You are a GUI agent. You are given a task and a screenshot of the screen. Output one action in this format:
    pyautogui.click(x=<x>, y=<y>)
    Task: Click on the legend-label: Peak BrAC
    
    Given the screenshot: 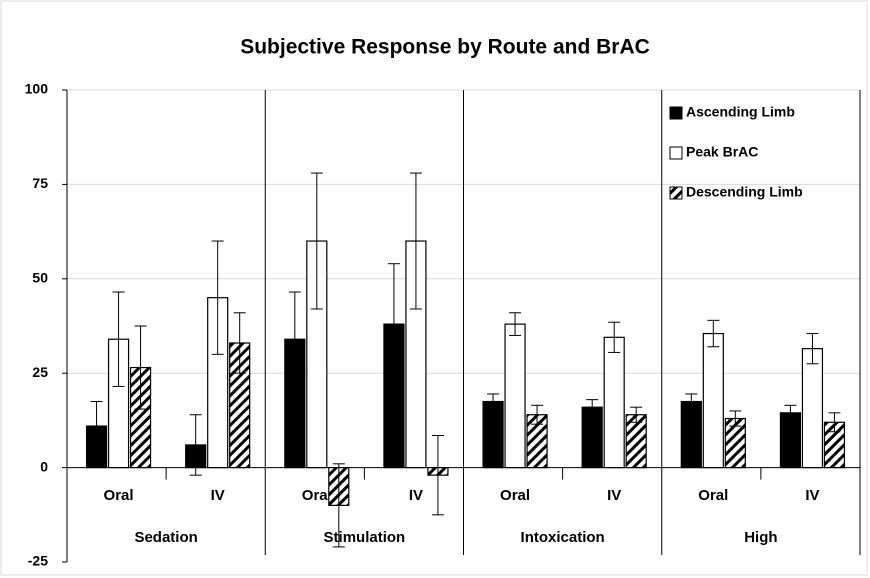 What is the action you would take?
    pyautogui.click(x=722, y=152)
    